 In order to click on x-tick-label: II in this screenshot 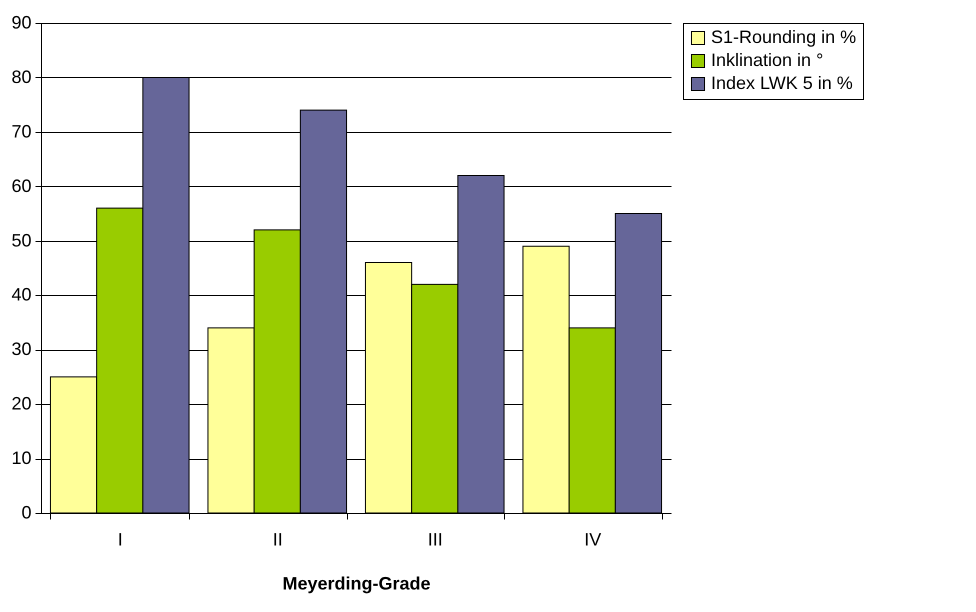, I will do `click(277, 540)`.